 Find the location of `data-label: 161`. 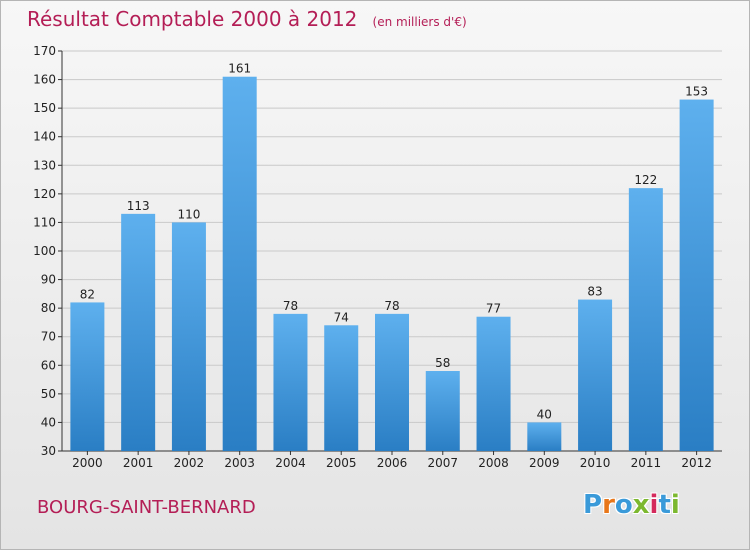

data-label: 161 is located at coordinates (239, 69).